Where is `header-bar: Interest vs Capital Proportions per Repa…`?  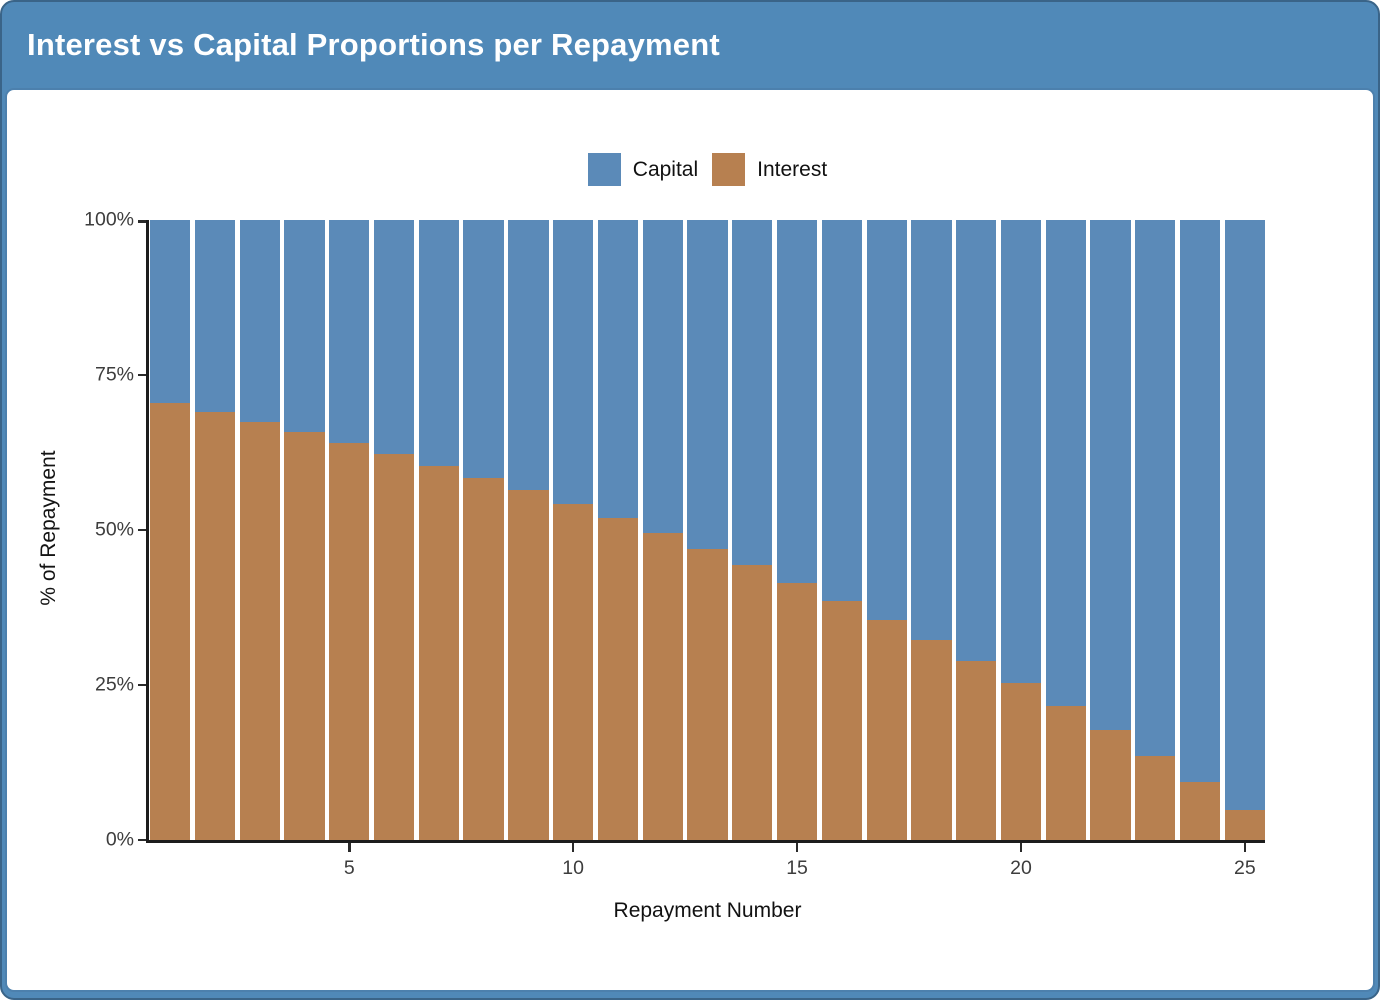 header-bar: Interest vs Capital Proportions per Repa… is located at coordinates (690, 45).